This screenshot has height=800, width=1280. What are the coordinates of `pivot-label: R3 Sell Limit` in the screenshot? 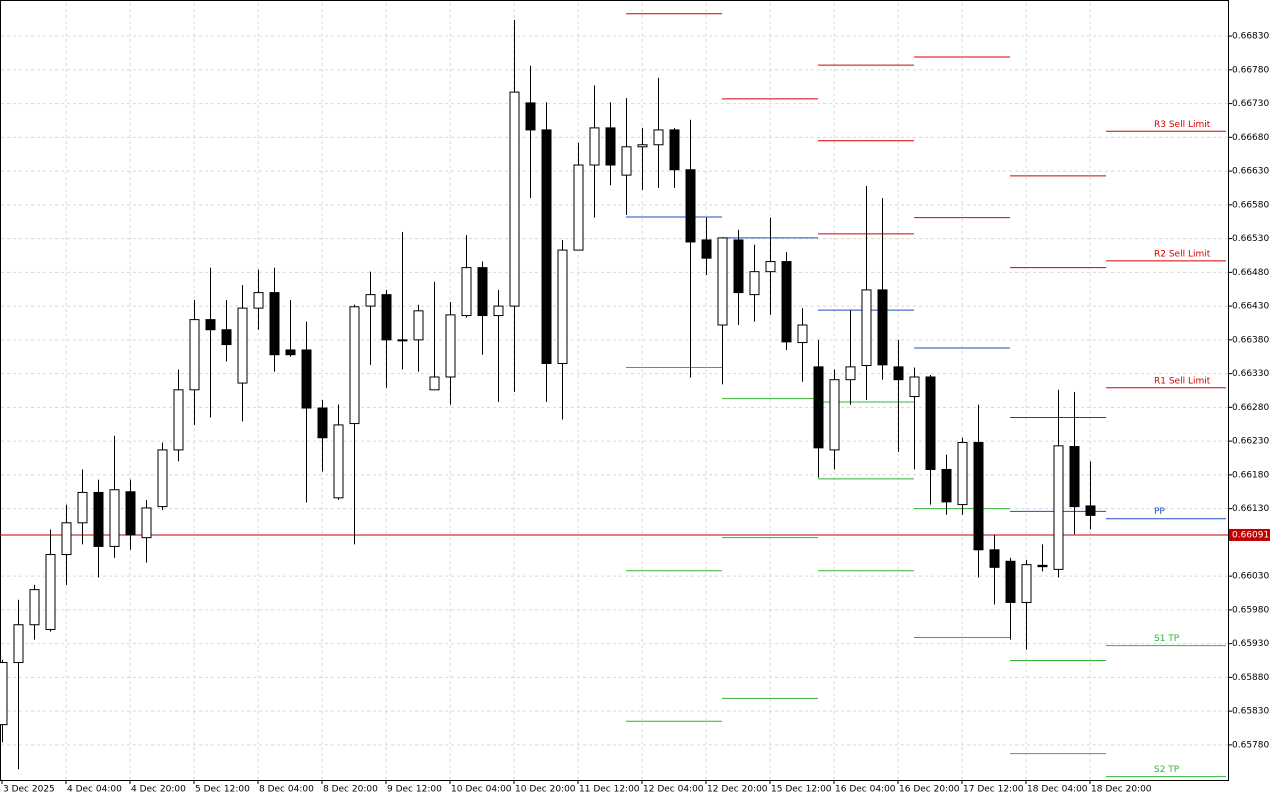 It's located at (1182, 125).